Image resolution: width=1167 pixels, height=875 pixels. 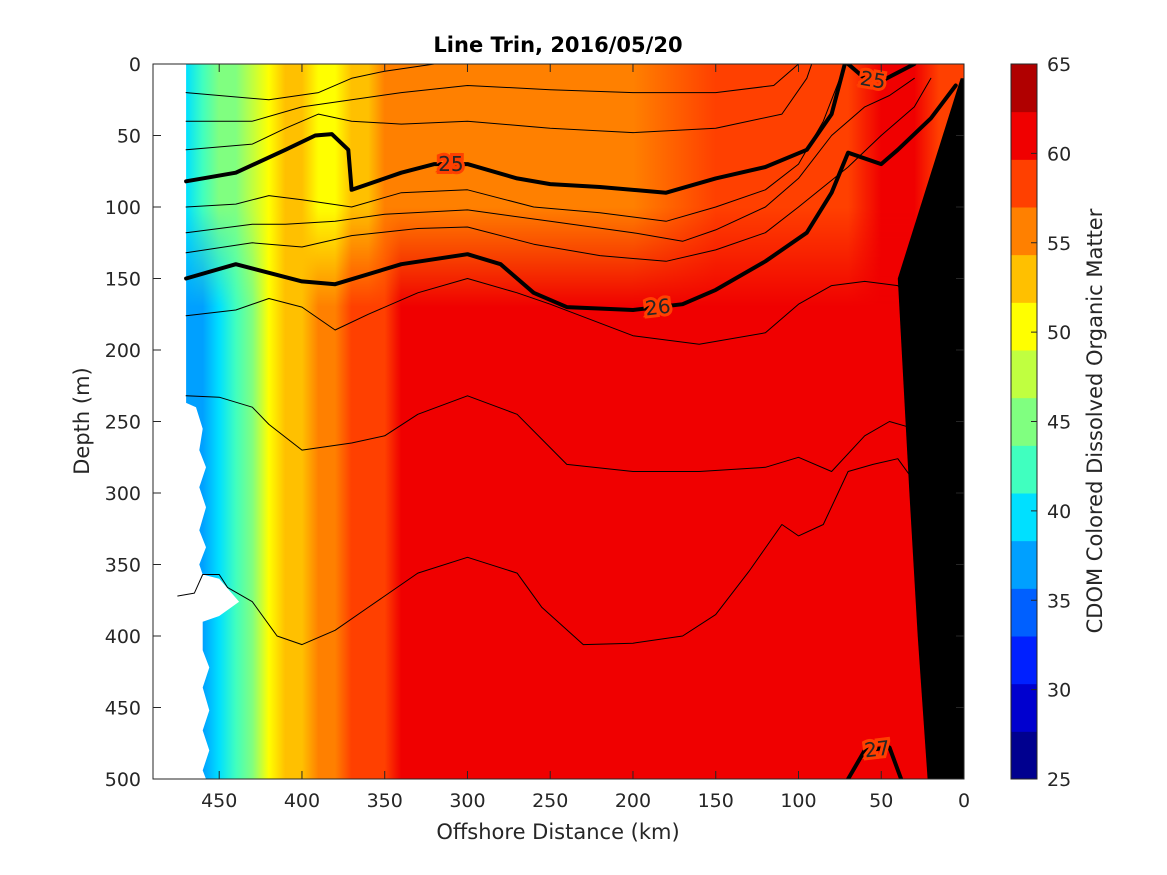 What do you see at coordinates (1059, 691) in the screenshot?
I see `colorbar-tick-label: 30` at bounding box center [1059, 691].